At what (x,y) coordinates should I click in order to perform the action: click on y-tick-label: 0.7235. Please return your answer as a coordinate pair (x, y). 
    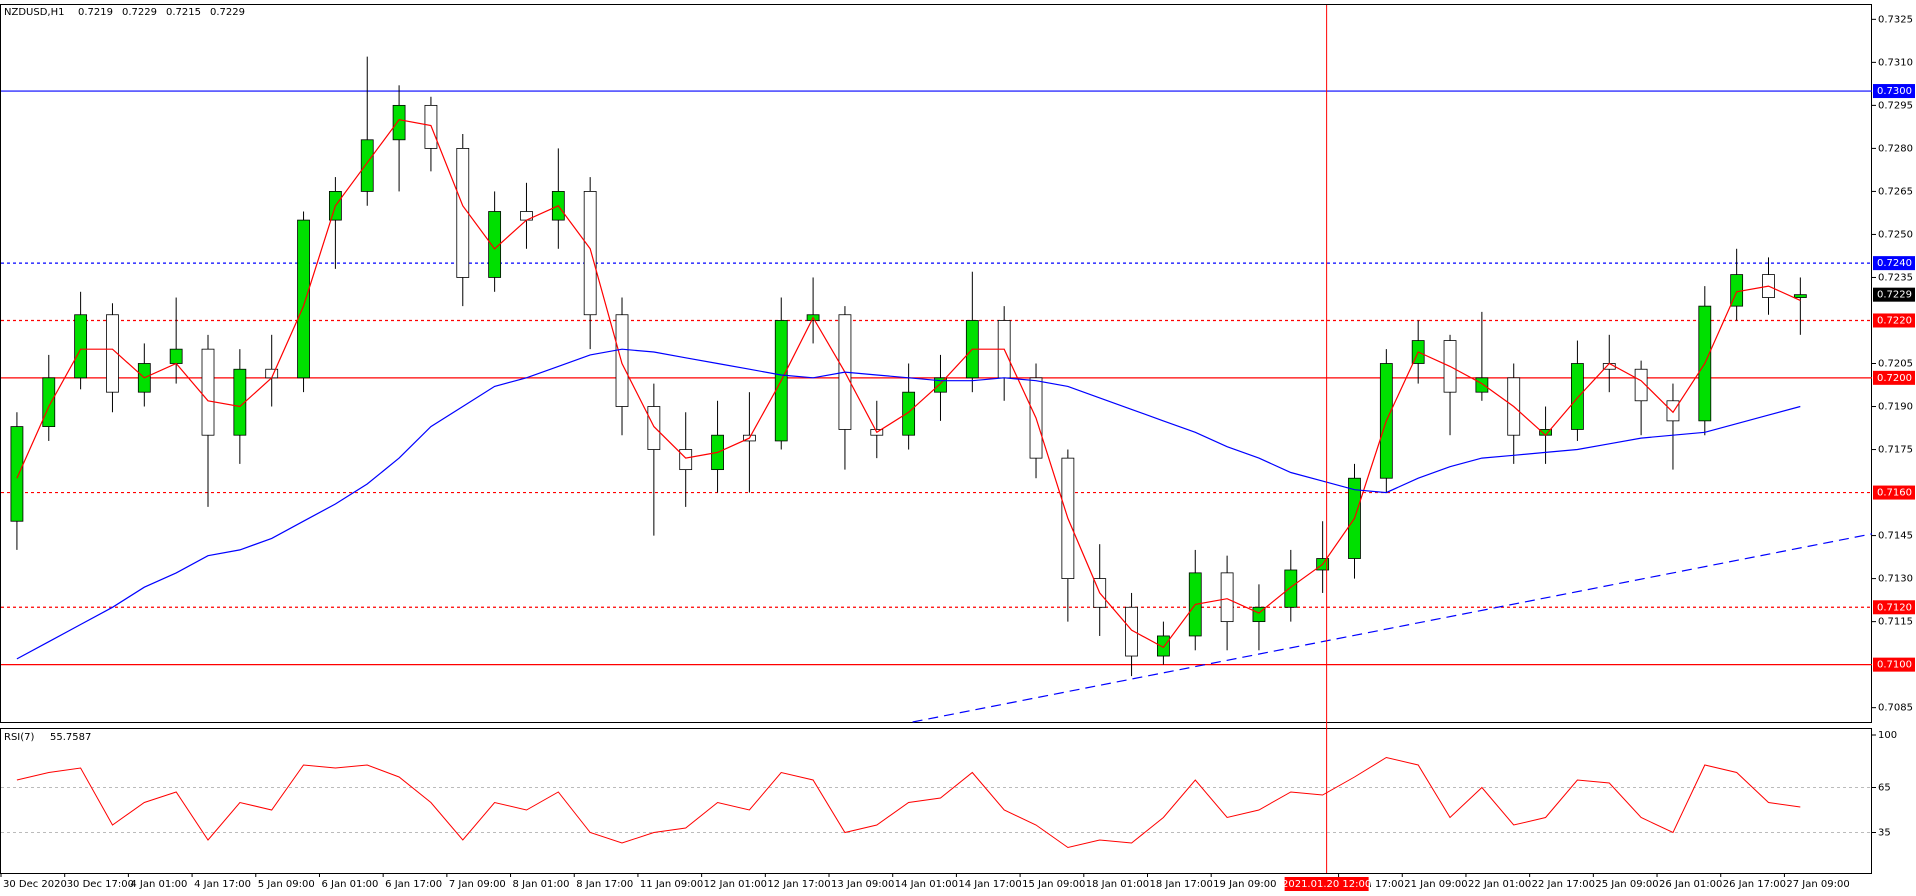
    Looking at the image, I should click on (1895, 277).